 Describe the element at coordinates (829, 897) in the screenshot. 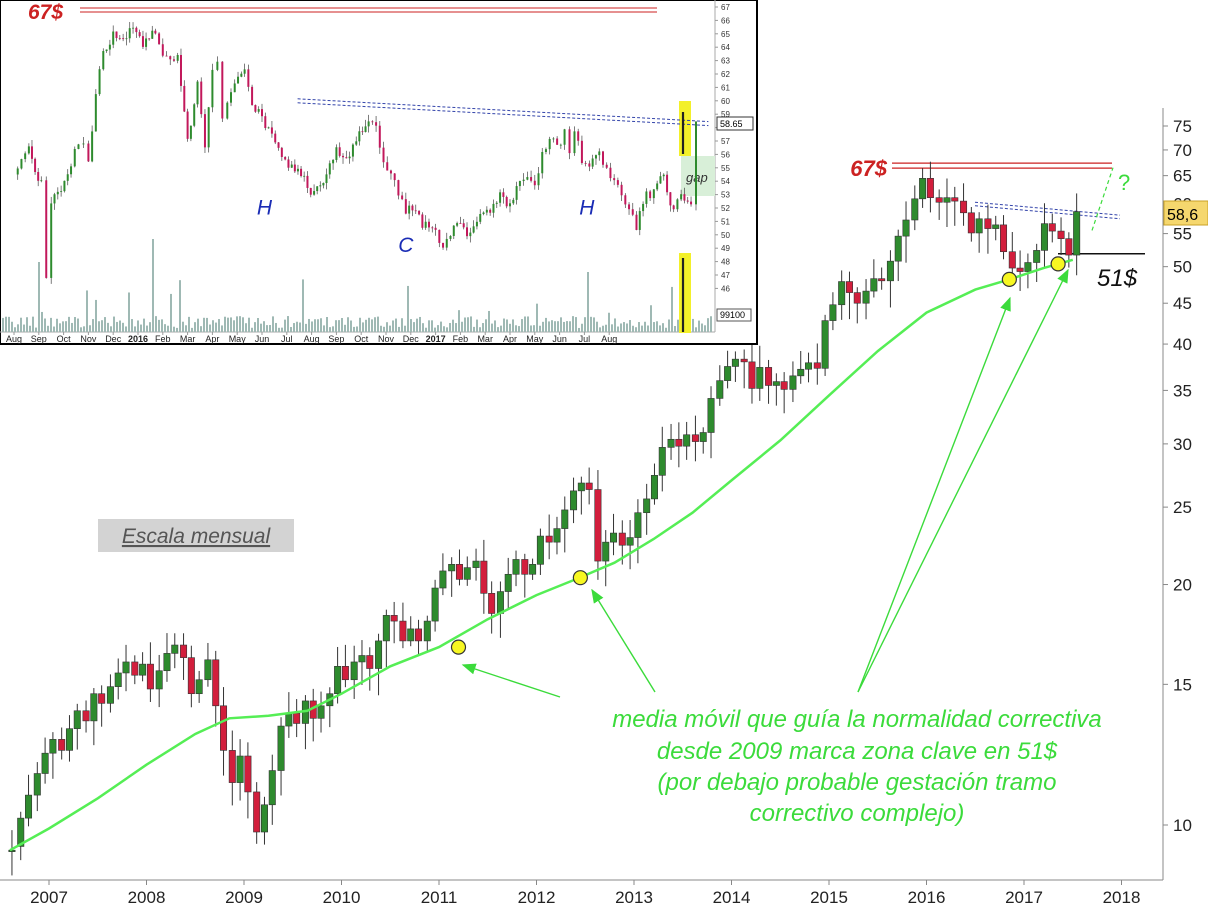

I see `x-tick-label: 2015` at that location.